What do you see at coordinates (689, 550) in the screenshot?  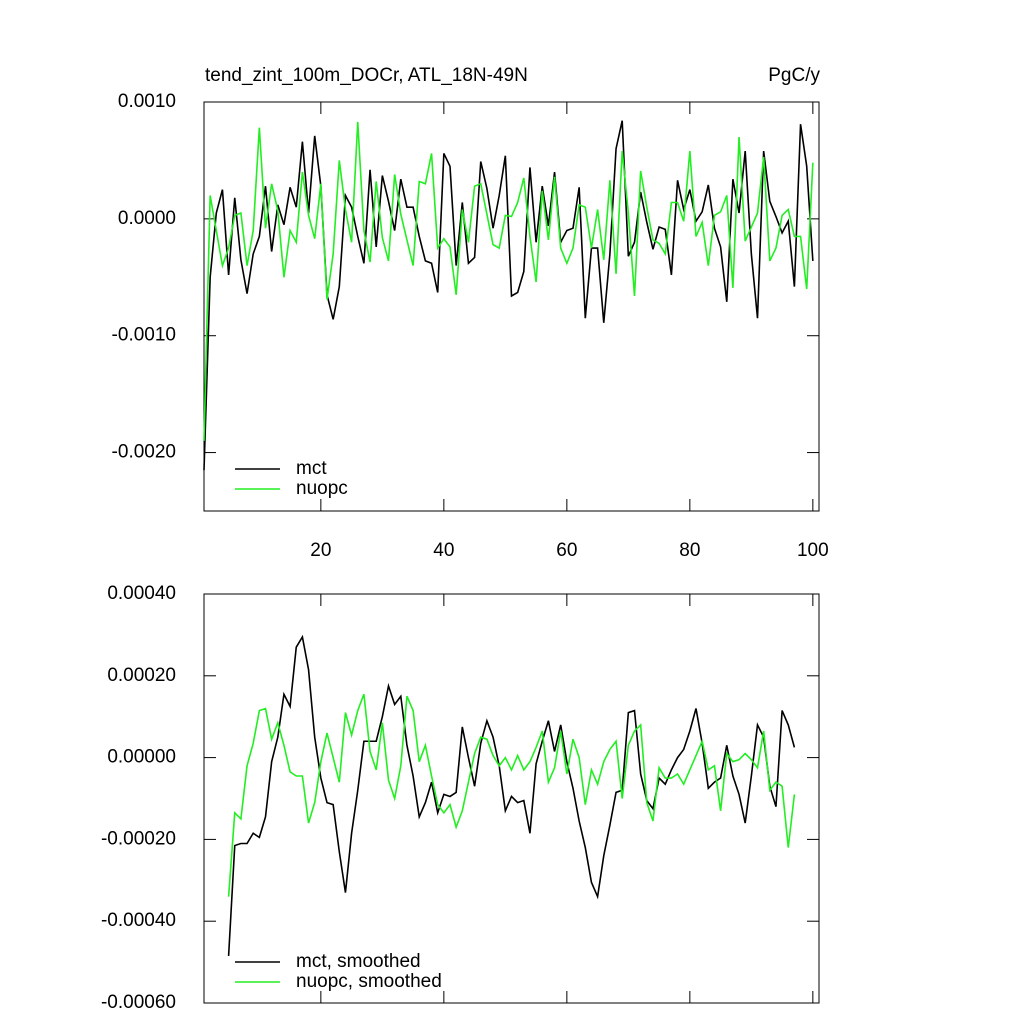 I see `x-tick-label: 80` at bounding box center [689, 550].